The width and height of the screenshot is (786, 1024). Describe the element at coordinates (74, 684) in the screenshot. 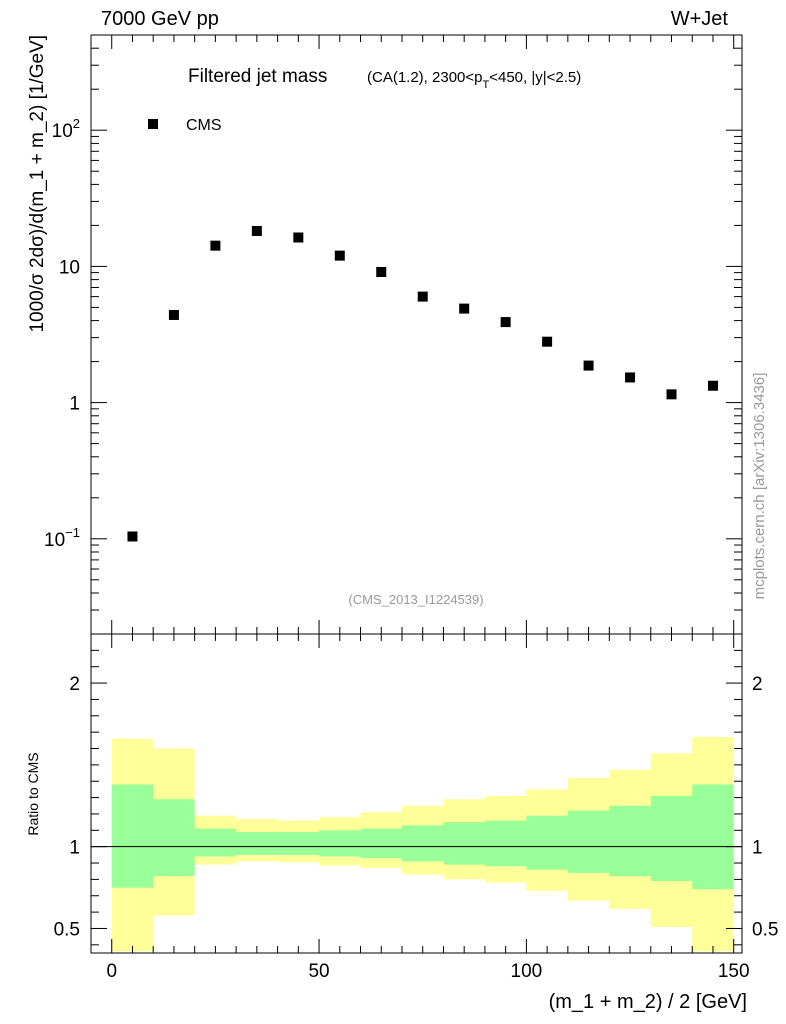

I see `ratio-ytick-label-left: 2` at that location.